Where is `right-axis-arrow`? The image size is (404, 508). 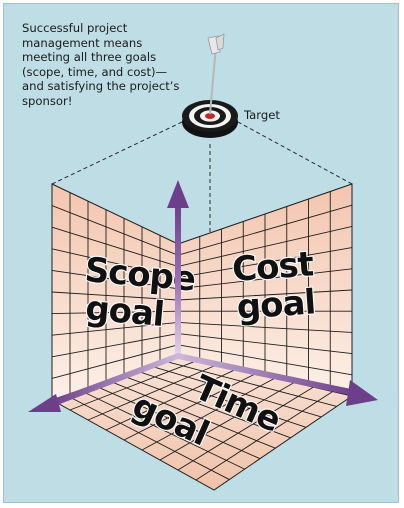 right-axis-arrow is located at coordinates (267, 374).